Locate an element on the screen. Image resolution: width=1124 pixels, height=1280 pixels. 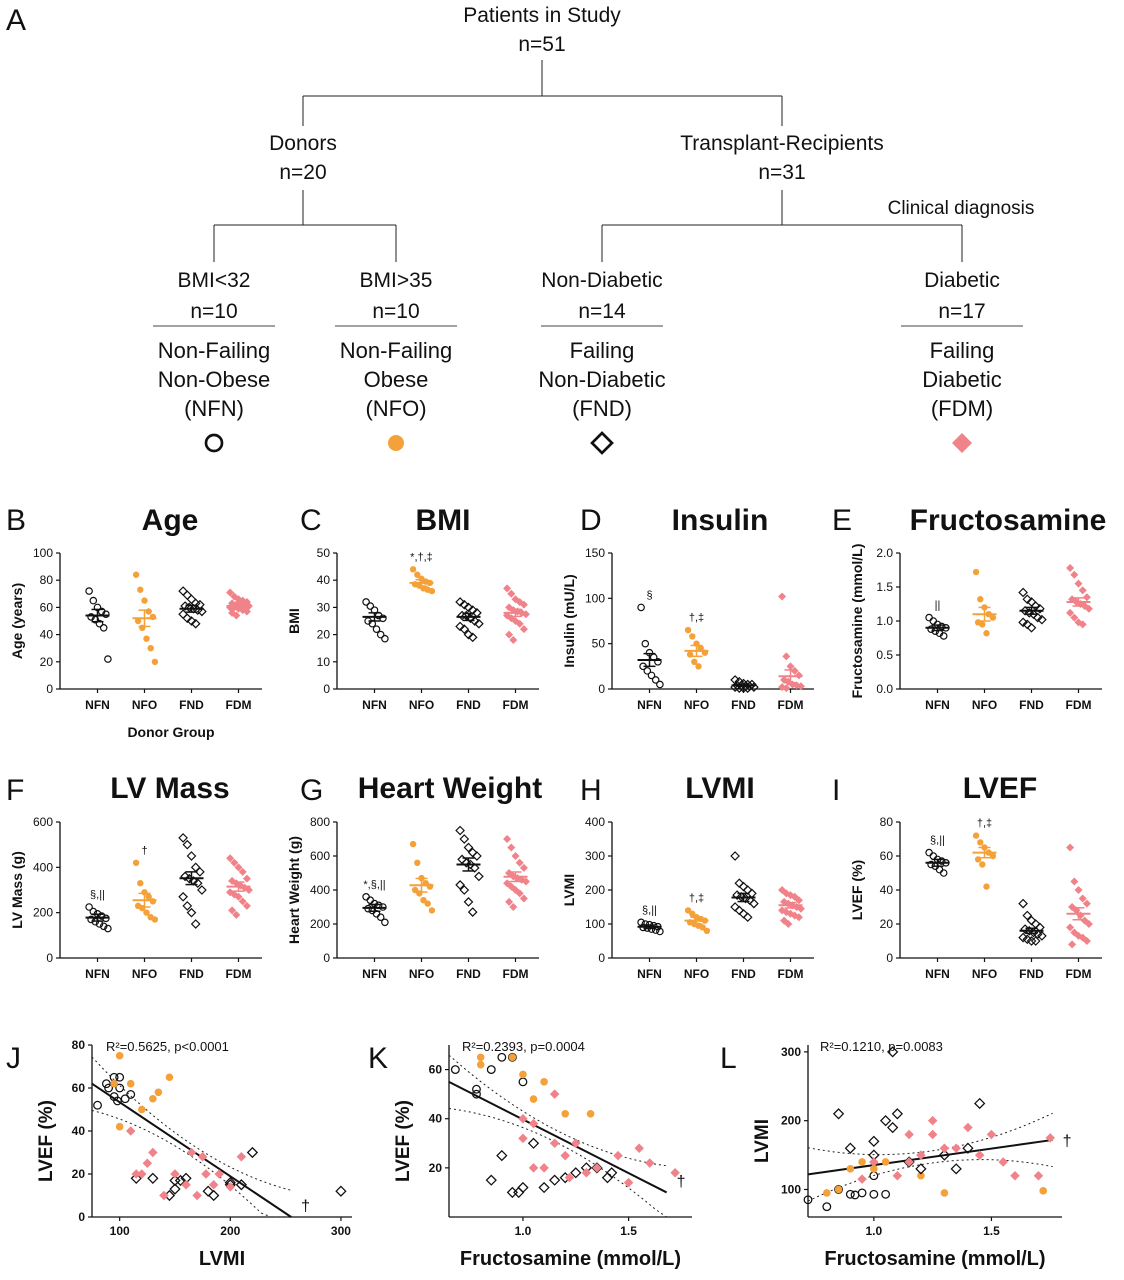
chart-title: LV Mass is located at coordinates (170, 788).